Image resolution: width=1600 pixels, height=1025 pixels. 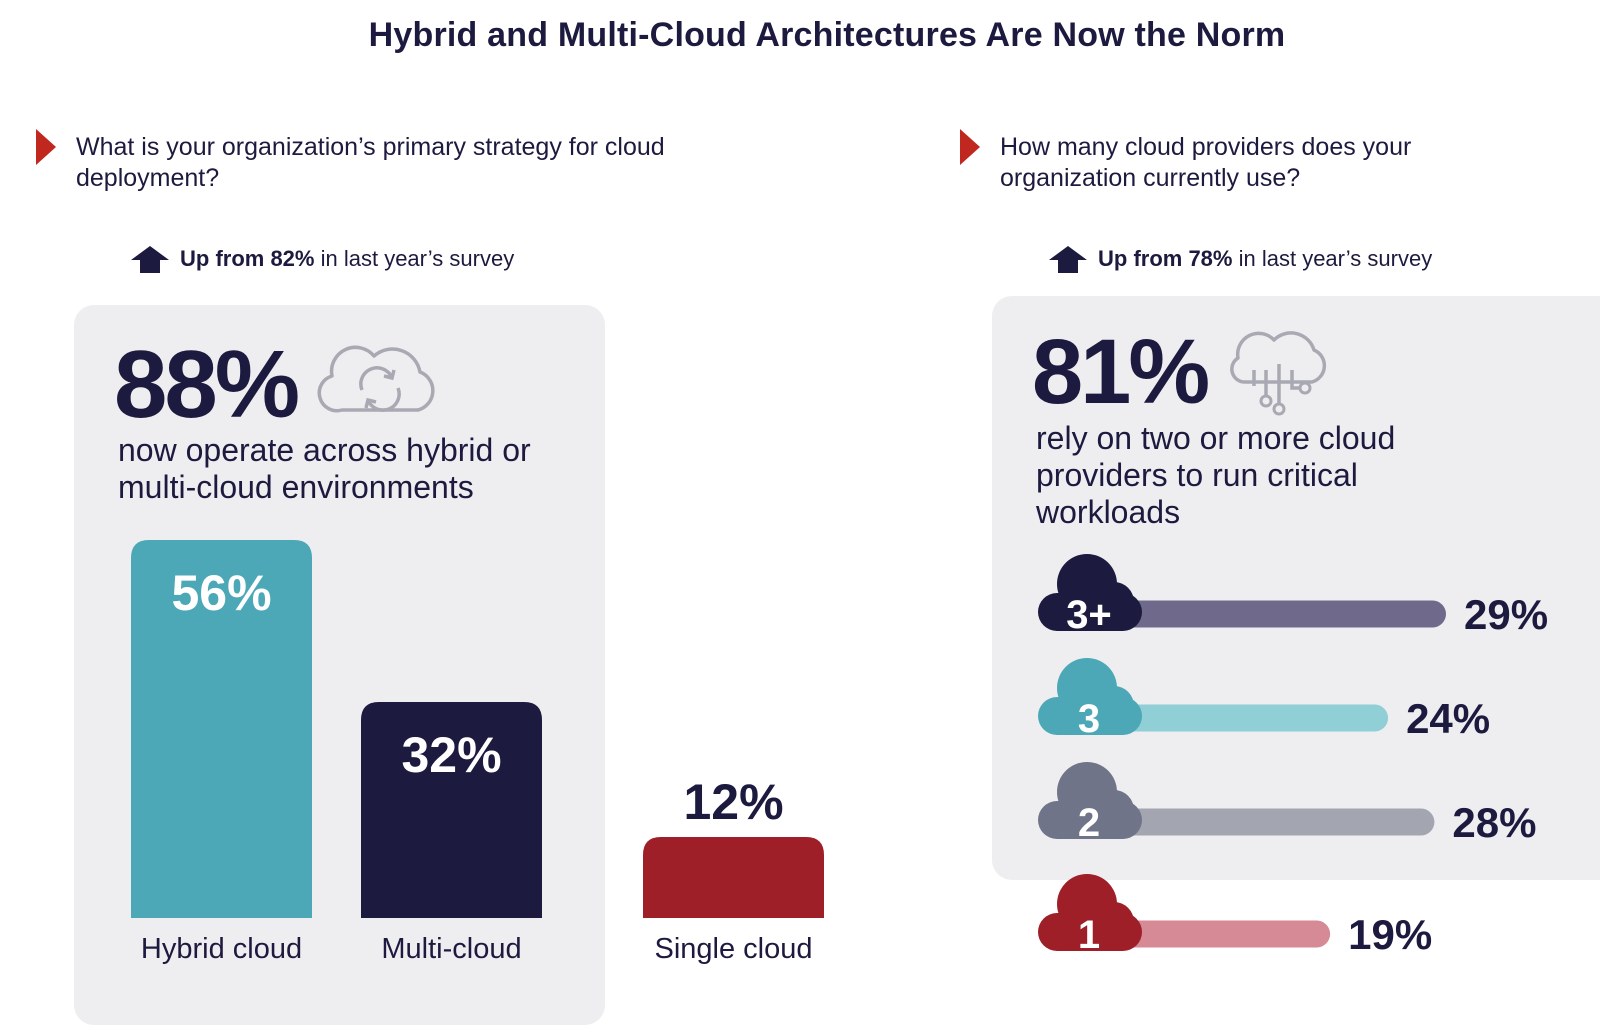 What do you see at coordinates (1293, 756) in the screenshot?
I see `providers-bar-chart: 3+ 29% 3 24% 2 28% 1 19%` at bounding box center [1293, 756].